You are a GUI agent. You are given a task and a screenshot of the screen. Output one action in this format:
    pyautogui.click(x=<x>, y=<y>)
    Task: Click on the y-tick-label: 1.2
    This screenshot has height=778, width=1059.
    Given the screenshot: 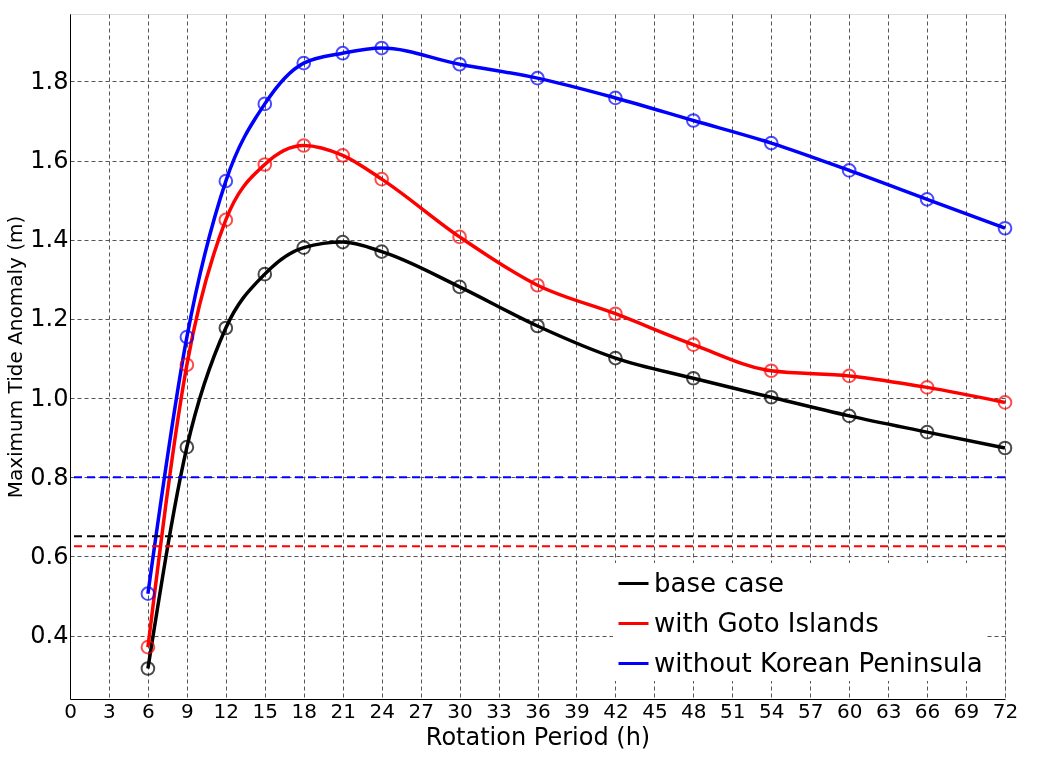 What is the action you would take?
    pyautogui.click(x=49, y=318)
    